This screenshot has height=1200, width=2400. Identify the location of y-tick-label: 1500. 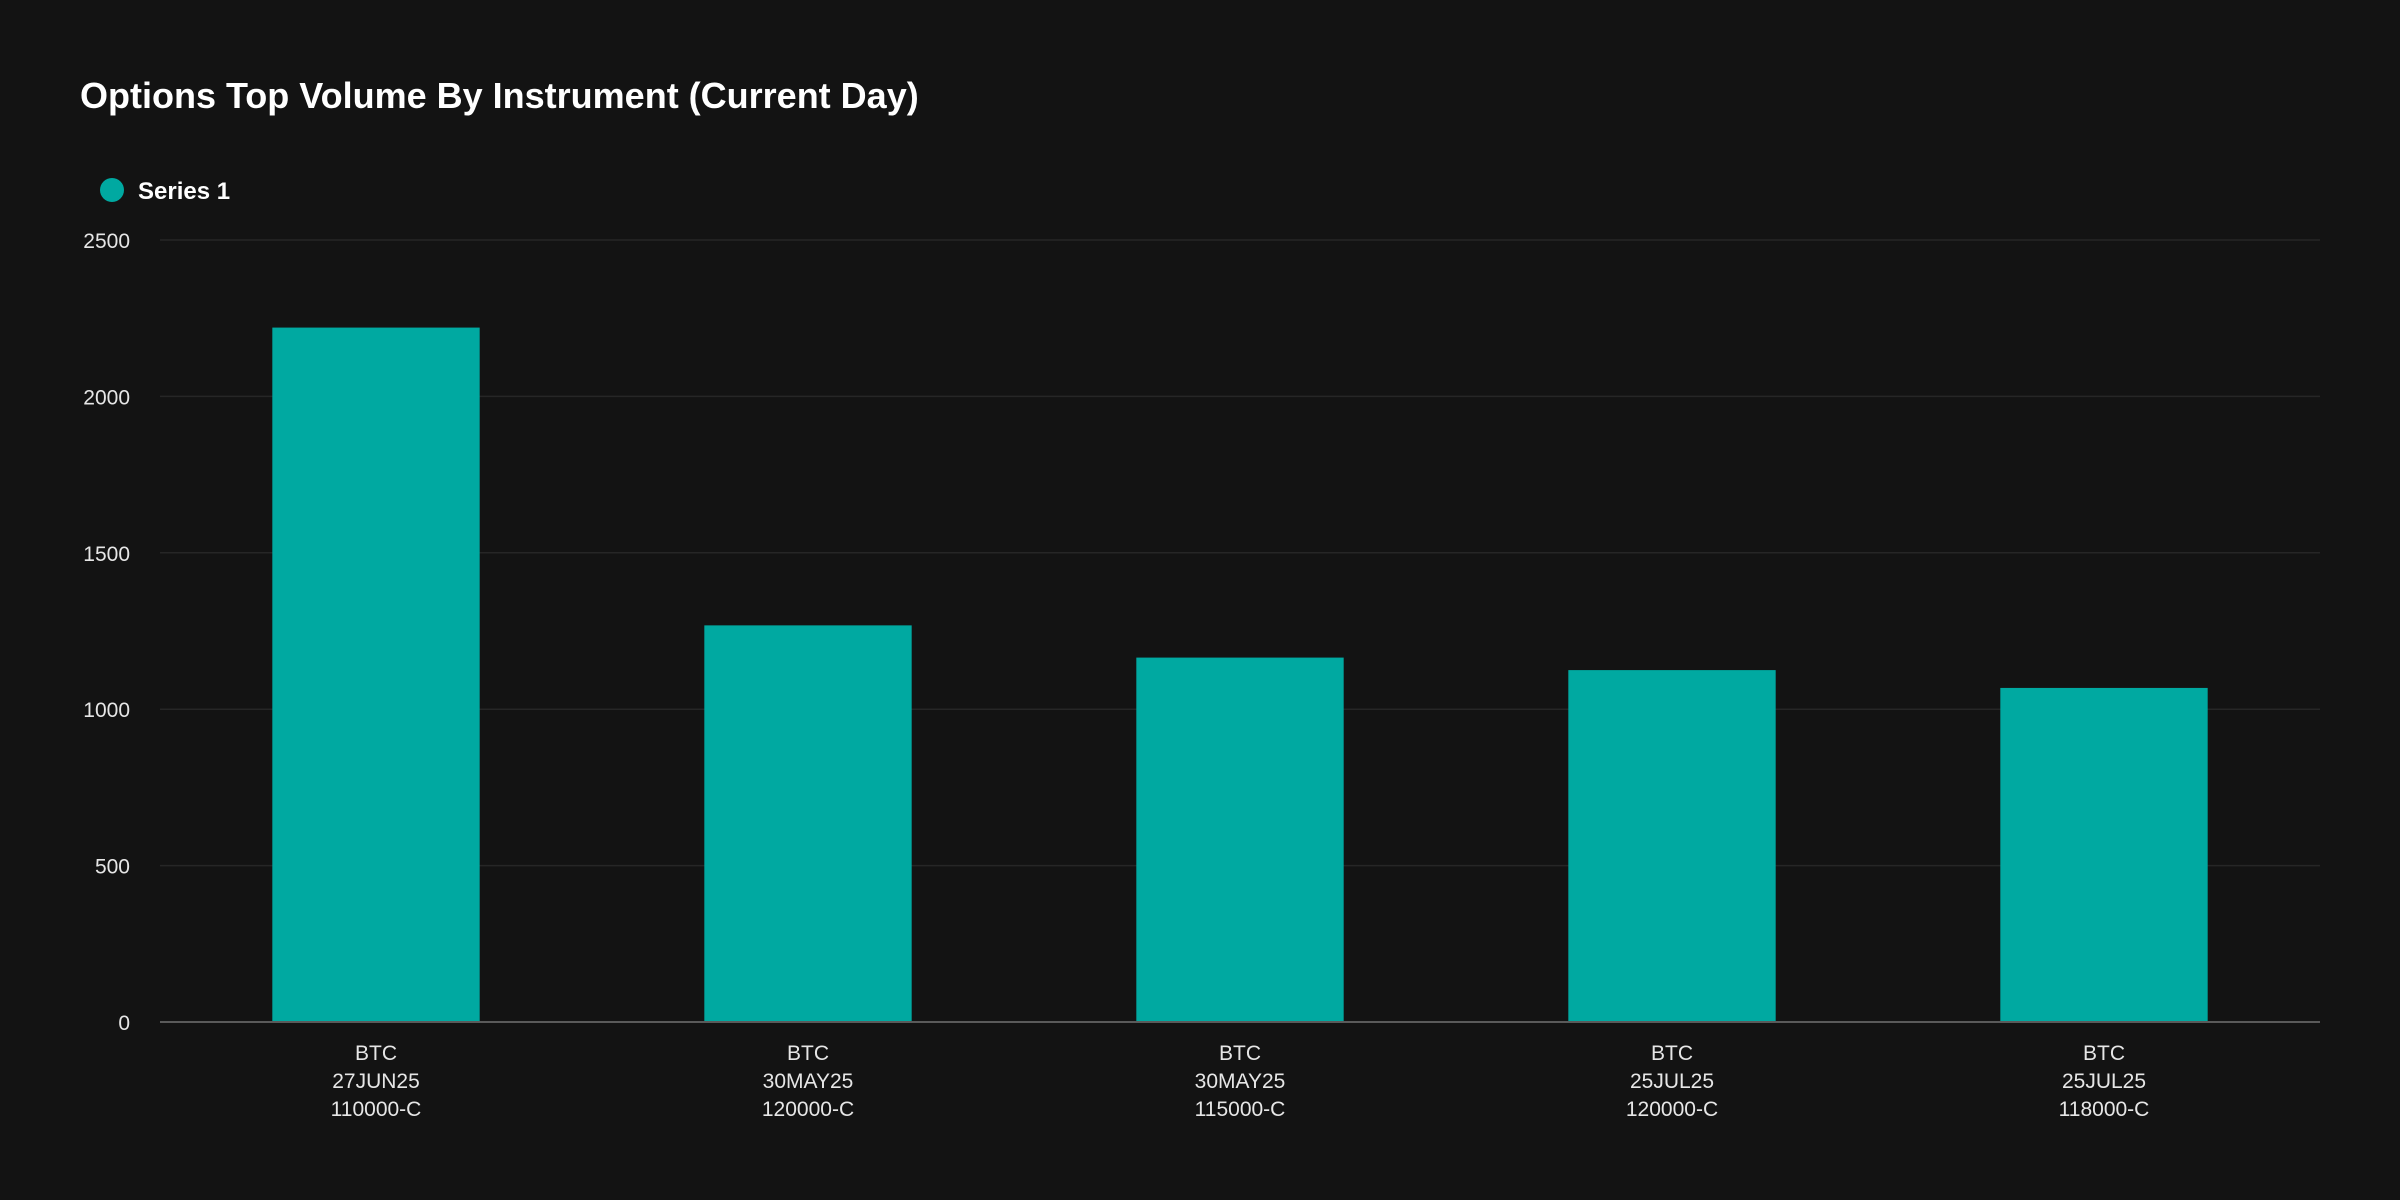
(106, 554).